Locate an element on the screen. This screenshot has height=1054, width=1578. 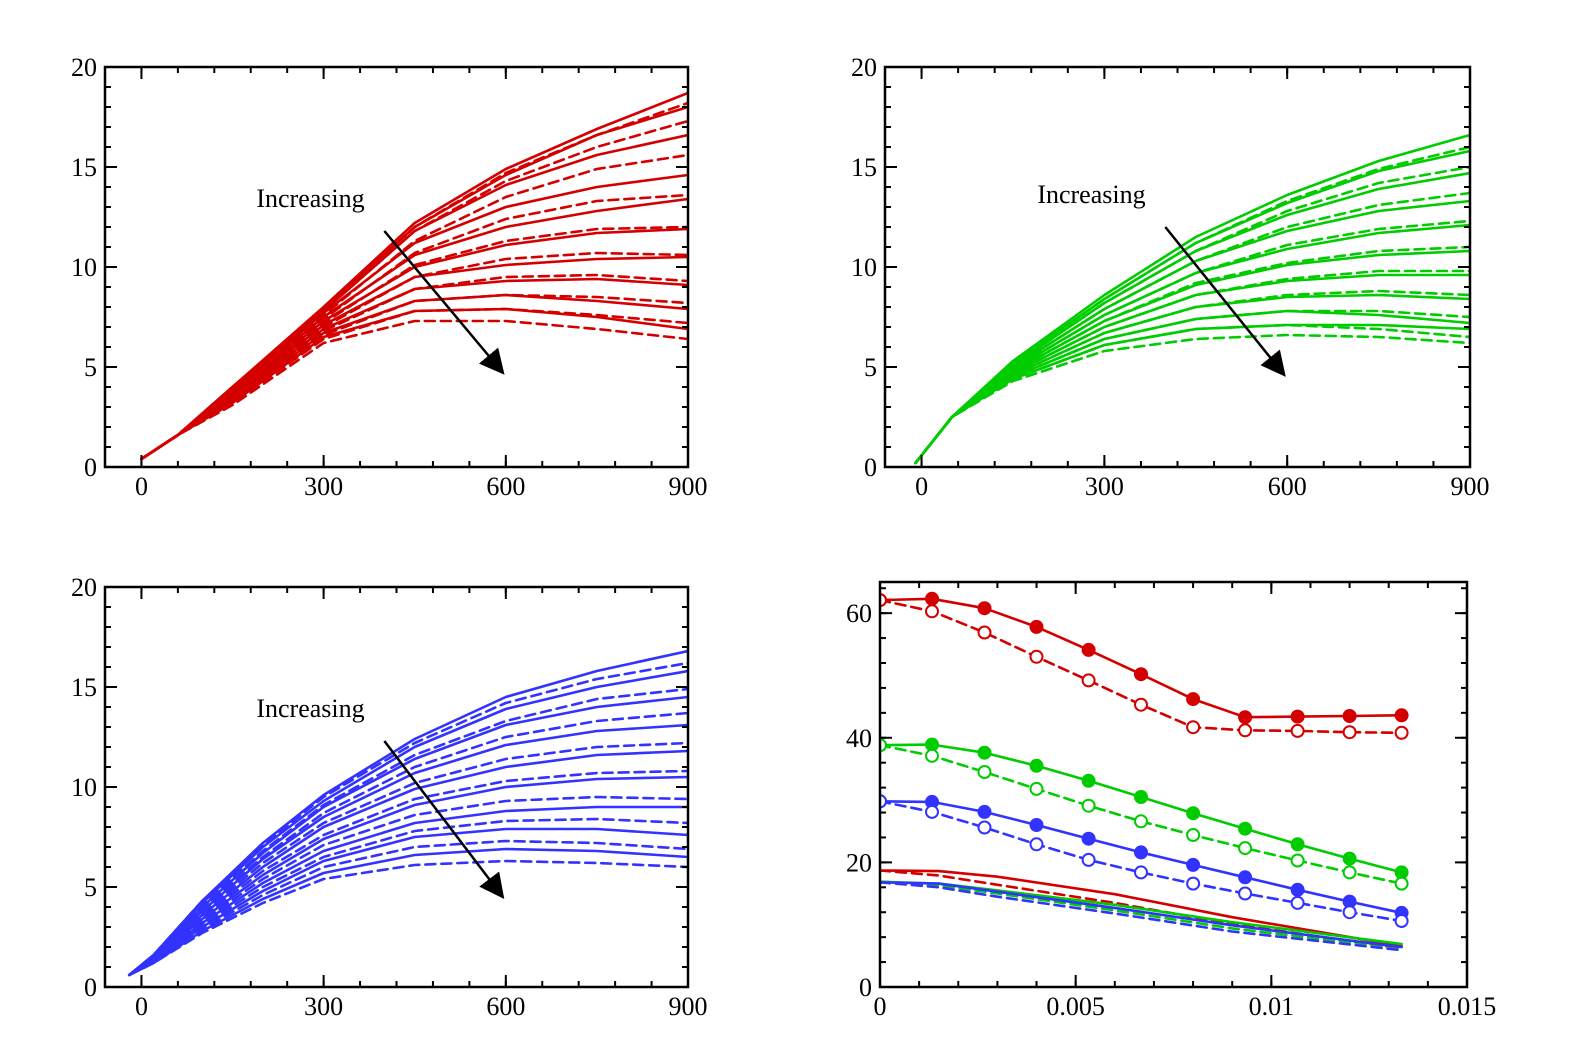
x-tick-label: 300 is located at coordinates (1104, 486).